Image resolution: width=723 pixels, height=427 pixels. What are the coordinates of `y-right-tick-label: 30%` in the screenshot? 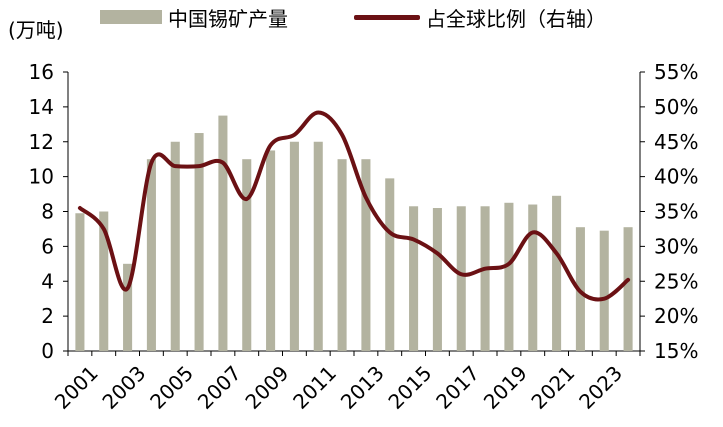 It's located at (676, 246).